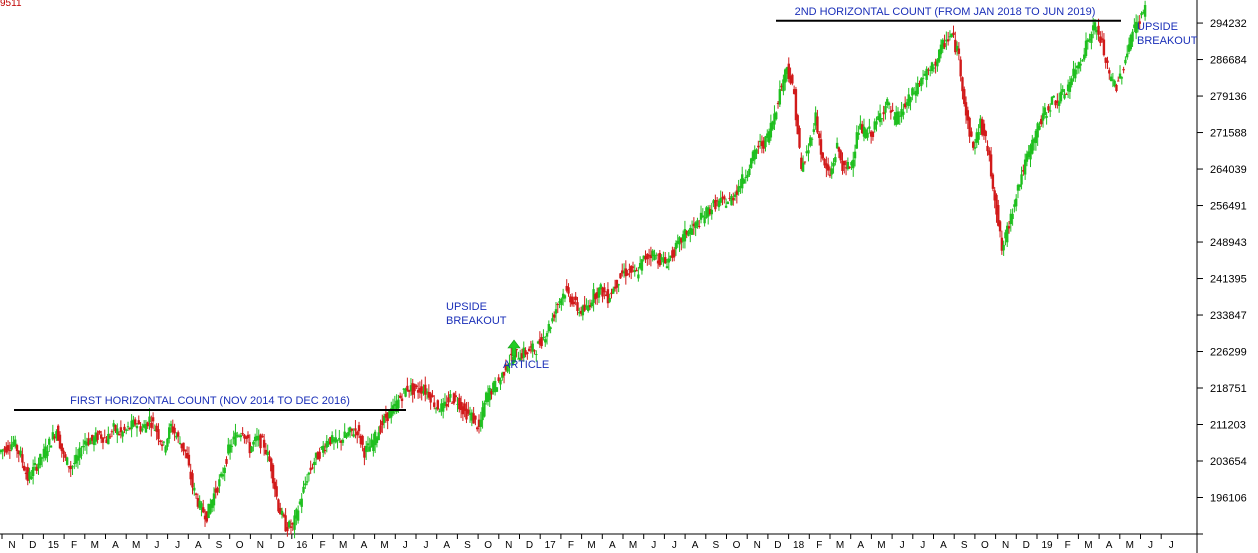 The width and height of the screenshot is (1258, 553). Describe the element at coordinates (1088, 545) in the screenshot. I see `x-tick-label: M` at that location.